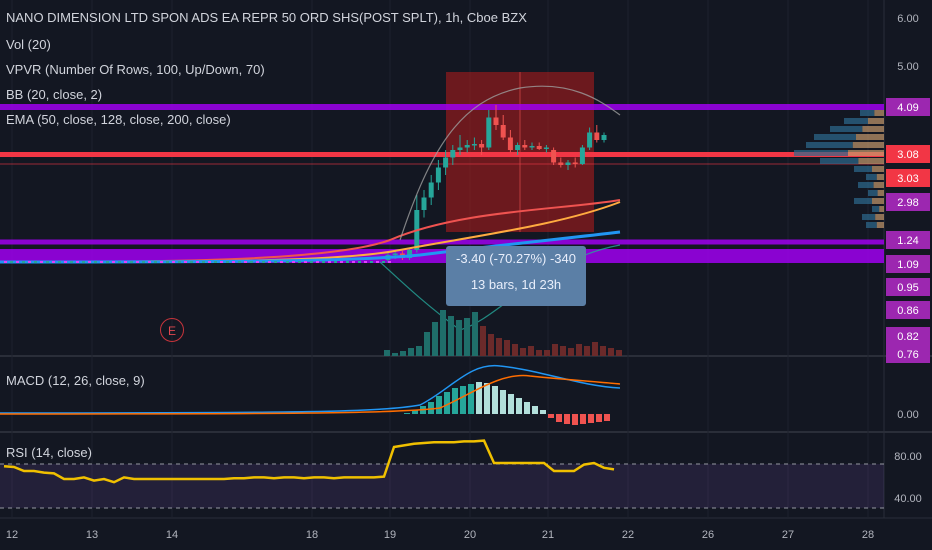  What do you see at coordinates (516, 284) in the screenshot?
I see `measure-duration: 13 bars, 1d 23h` at bounding box center [516, 284].